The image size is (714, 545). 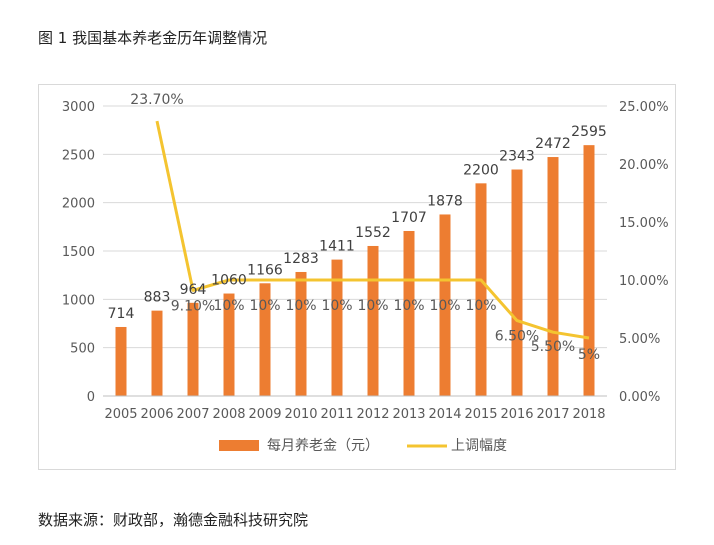 What do you see at coordinates (91, 397) in the screenshot?
I see `y-left-tick-label: 0` at bounding box center [91, 397].